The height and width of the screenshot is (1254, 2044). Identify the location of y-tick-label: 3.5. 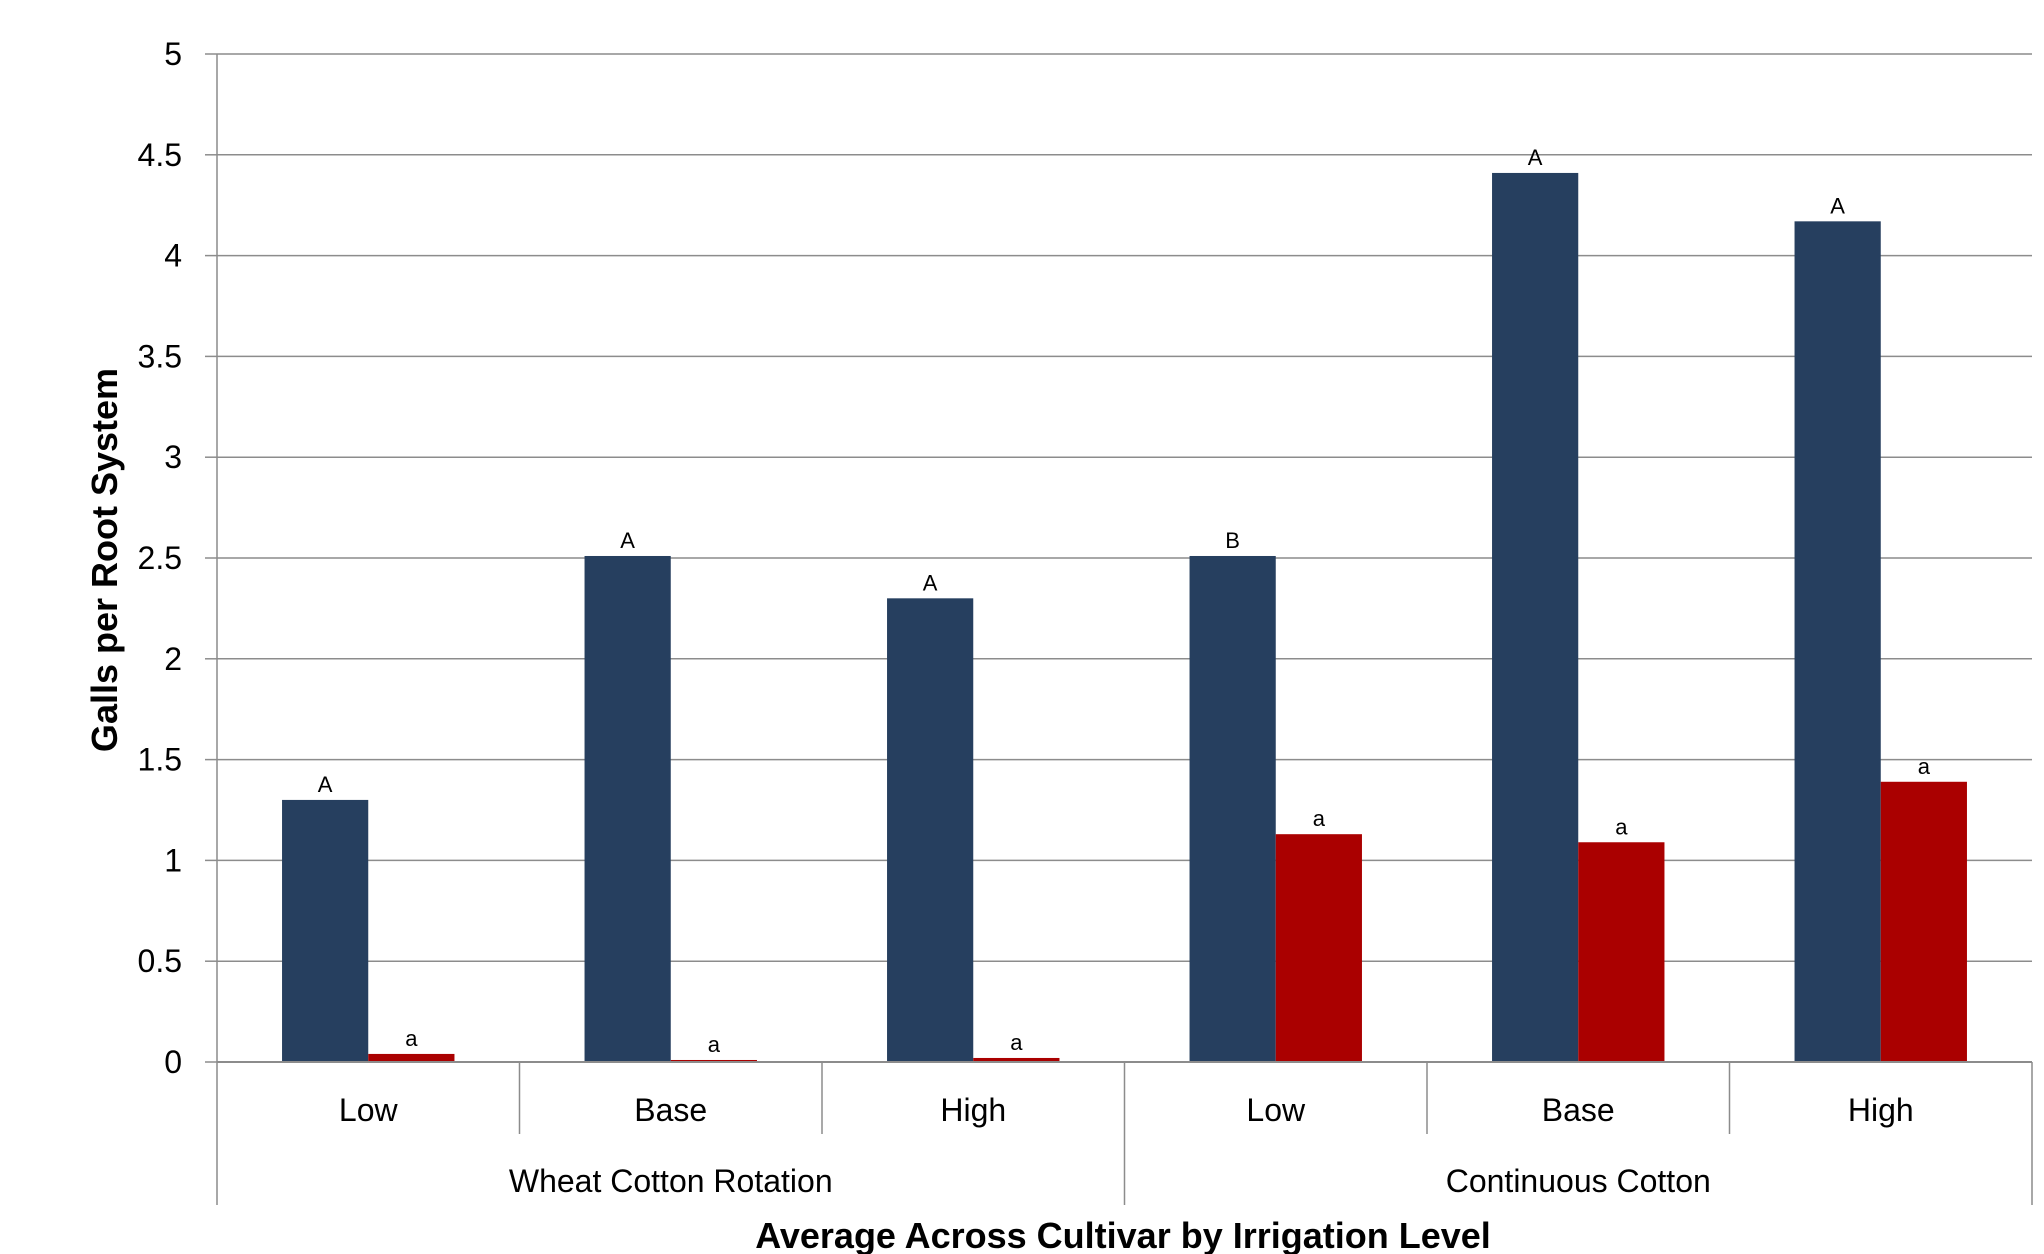
(160, 356).